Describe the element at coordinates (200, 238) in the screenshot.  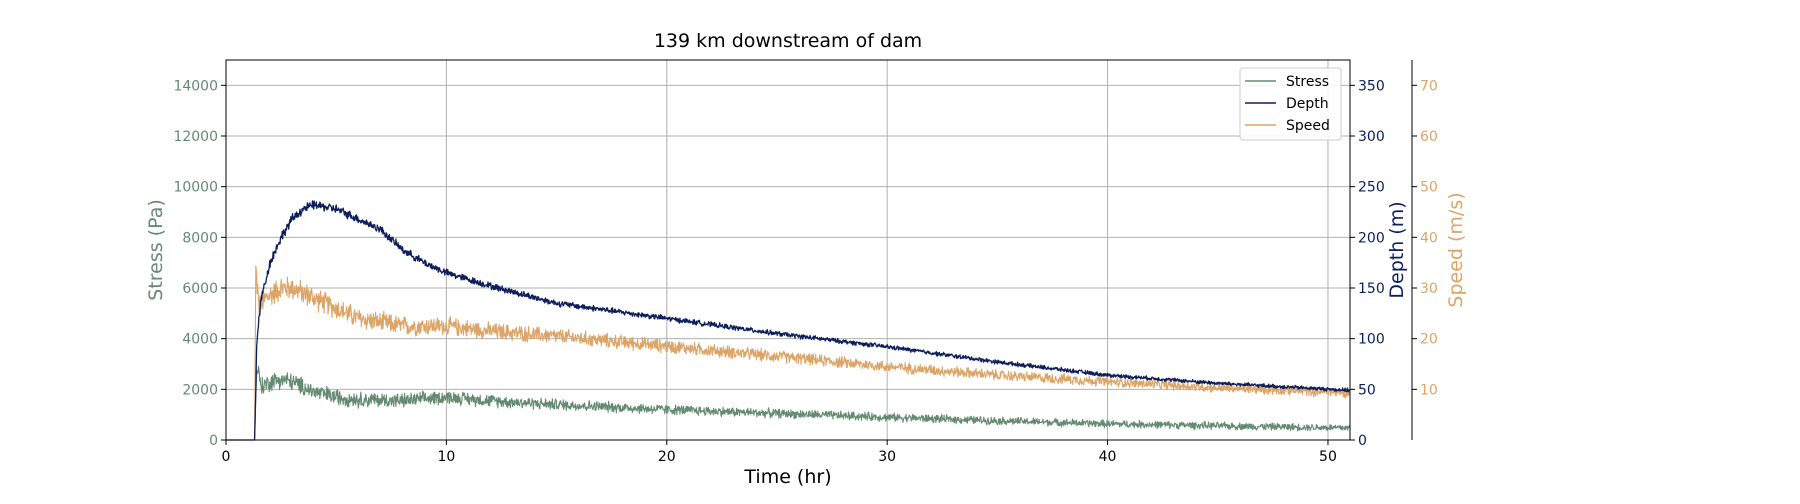
I see `stress-tick-label-4: 8000` at that location.